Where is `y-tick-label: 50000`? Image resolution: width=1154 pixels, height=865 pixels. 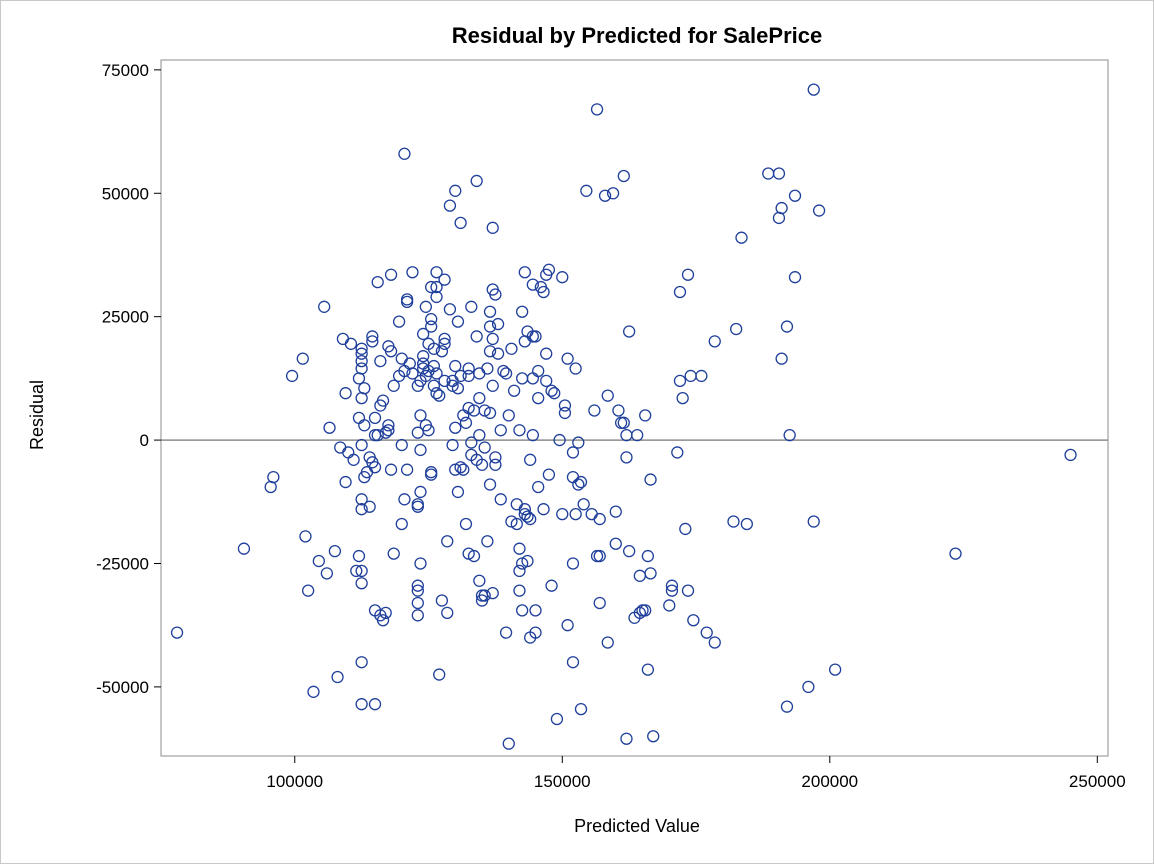
y-tick-label: 50000 is located at coordinates (125, 193).